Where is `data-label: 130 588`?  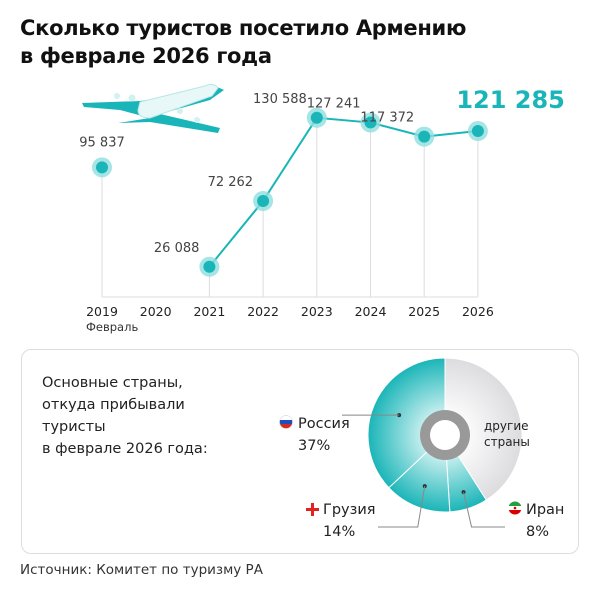 data-label: 130 588 is located at coordinates (280, 99).